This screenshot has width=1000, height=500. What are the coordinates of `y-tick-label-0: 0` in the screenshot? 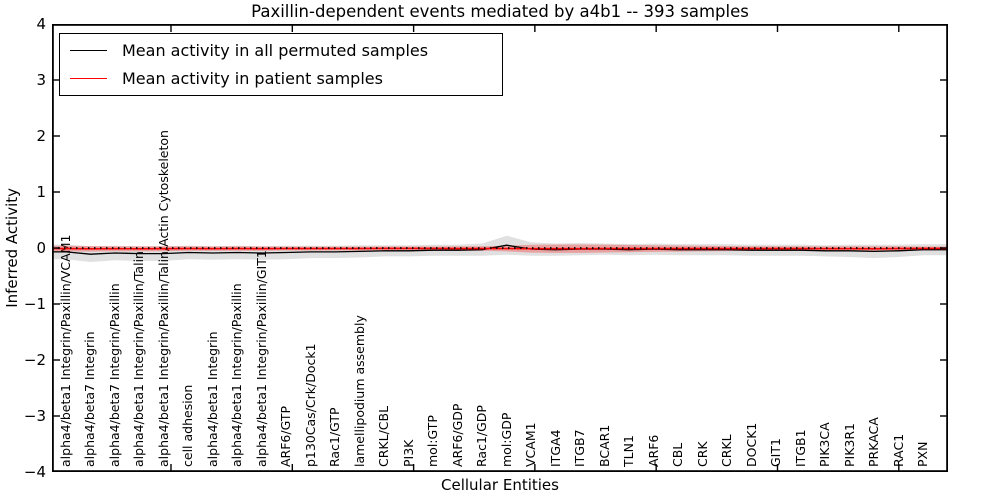 It's located at (41, 248).